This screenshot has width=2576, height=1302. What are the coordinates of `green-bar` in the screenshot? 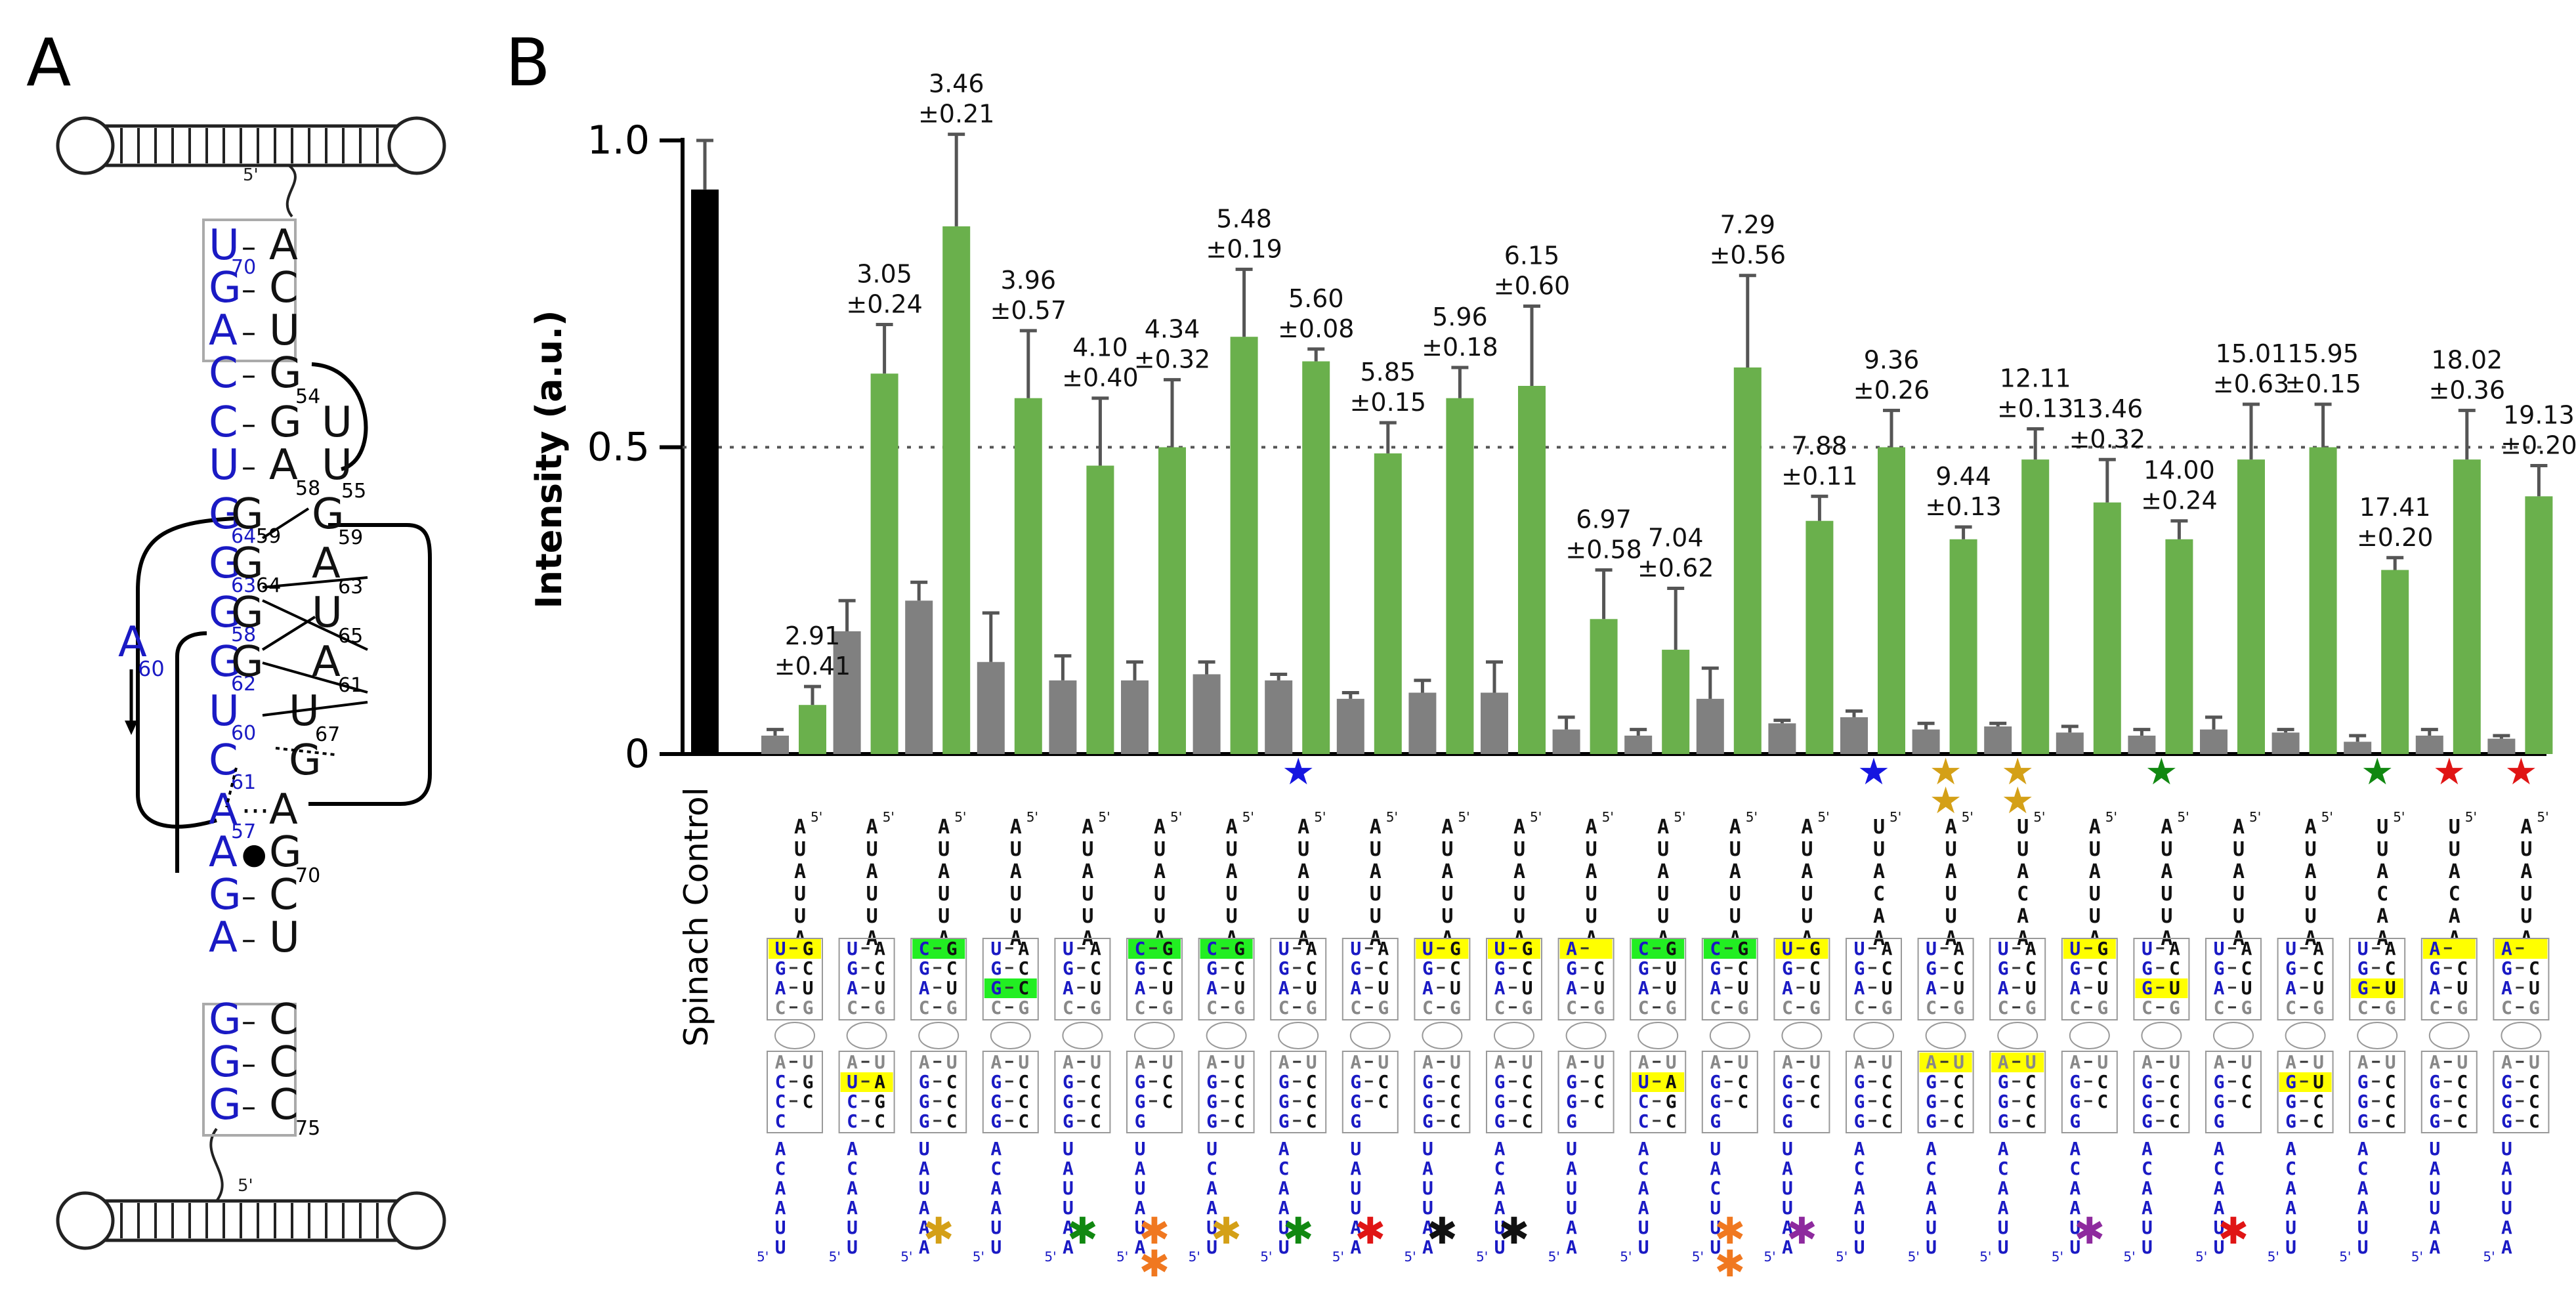 It's located at (1676, 702).